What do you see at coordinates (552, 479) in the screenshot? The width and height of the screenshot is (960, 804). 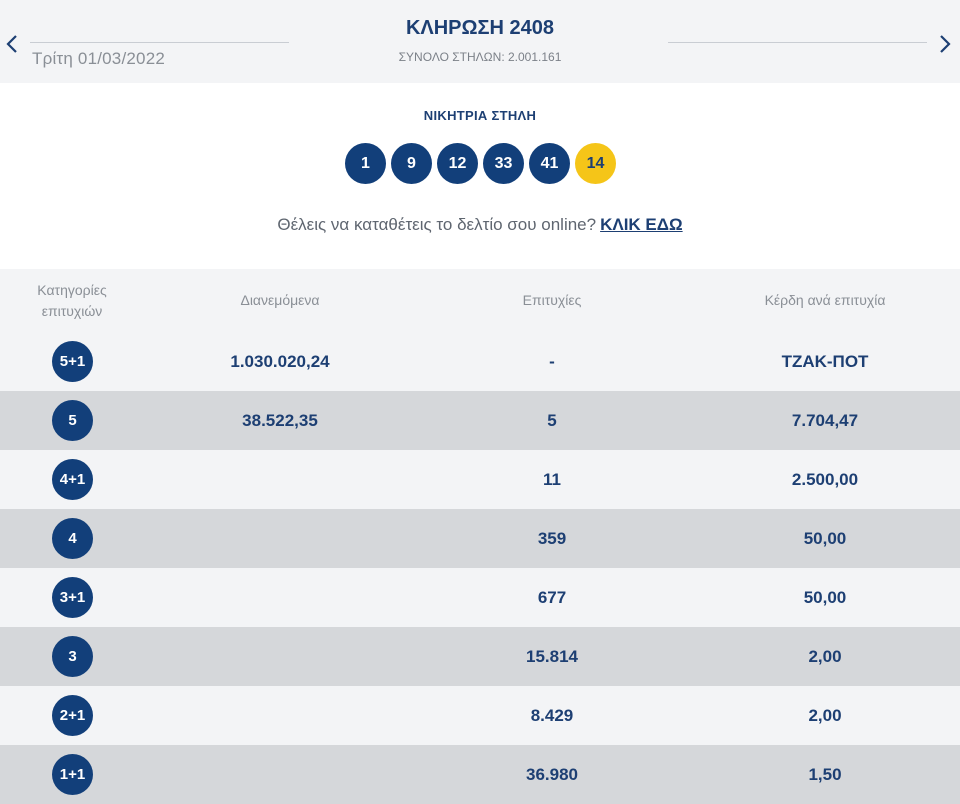 I see `wins-cell: 11` at bounding box center [552, 479].